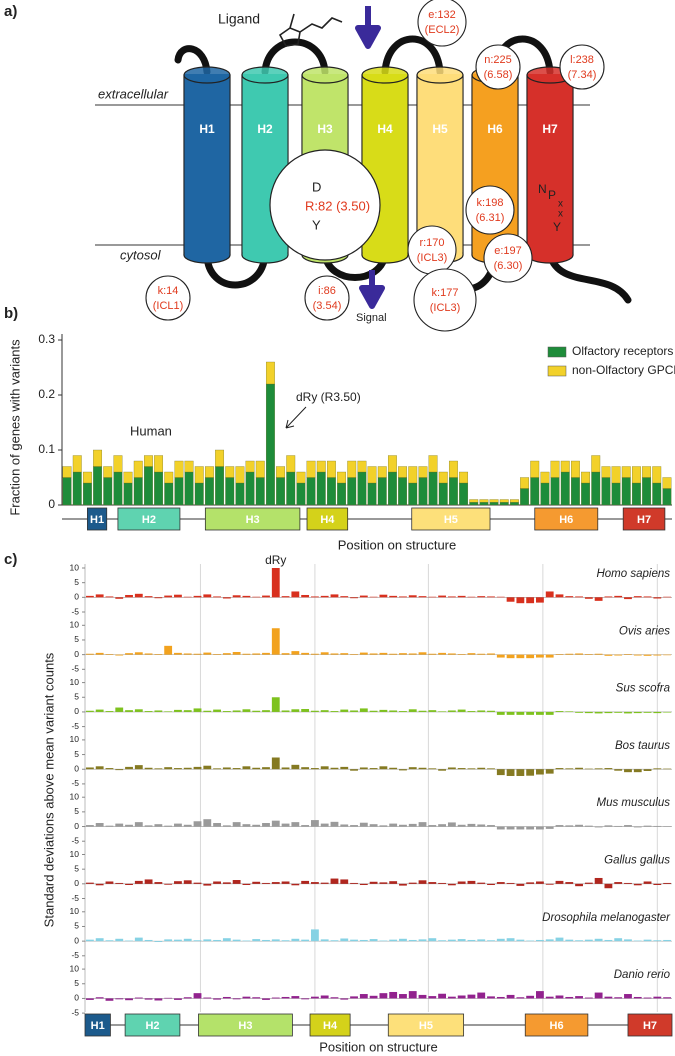  What do you see at coordinates (442, 15) in the screenshot?
I see `variant-name: e:132` at bounding box center [442, 15].